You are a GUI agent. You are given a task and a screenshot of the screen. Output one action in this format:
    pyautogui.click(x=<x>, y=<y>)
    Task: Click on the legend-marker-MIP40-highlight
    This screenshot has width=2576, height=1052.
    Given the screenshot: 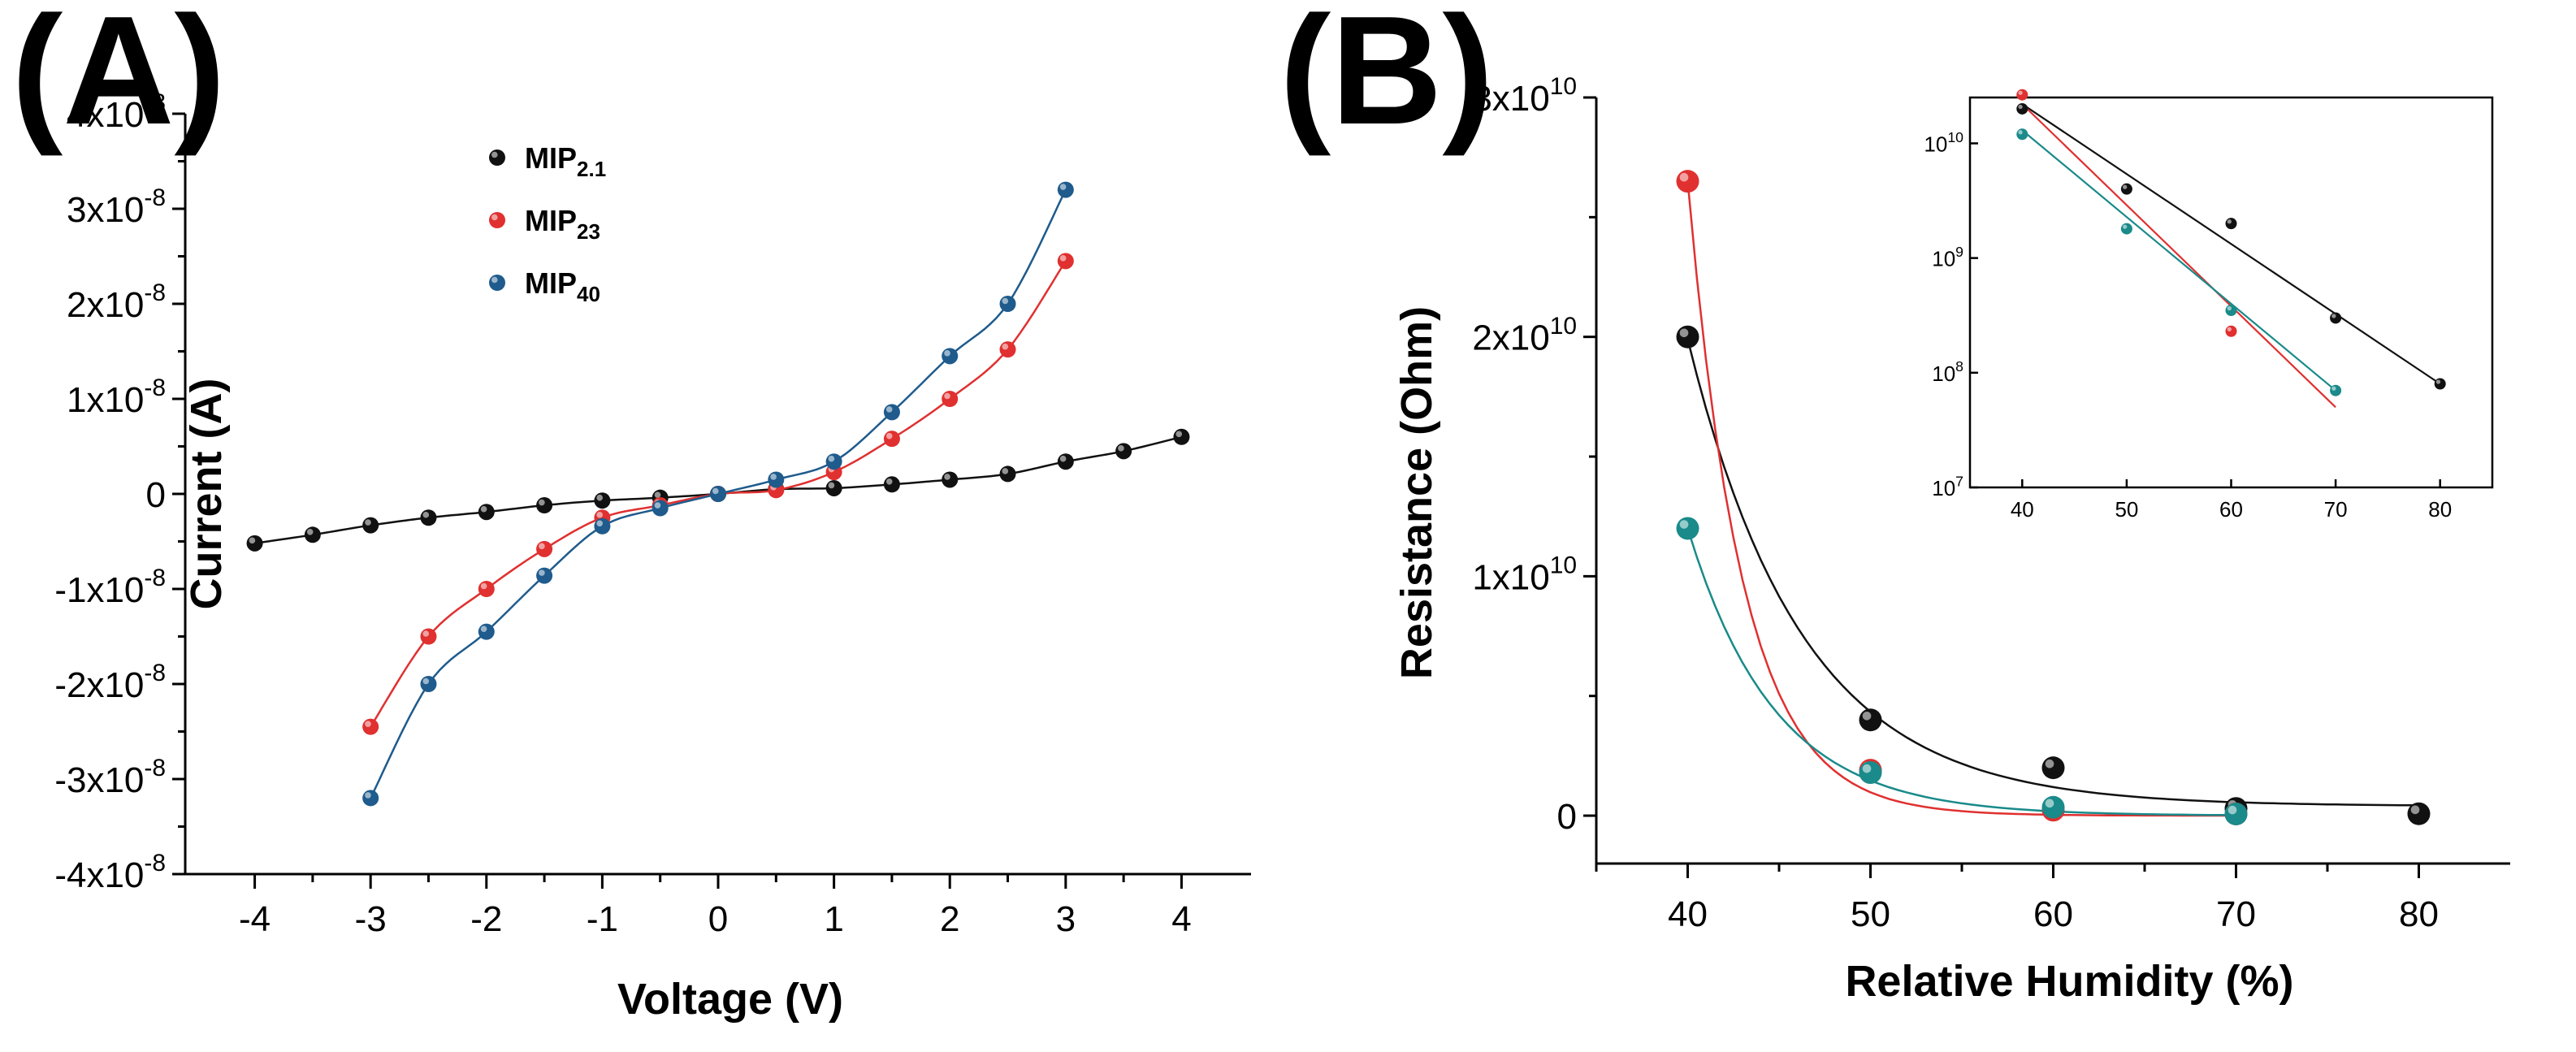 What is the action you would take?
    pyautogui.click(x=494, y=280)
    